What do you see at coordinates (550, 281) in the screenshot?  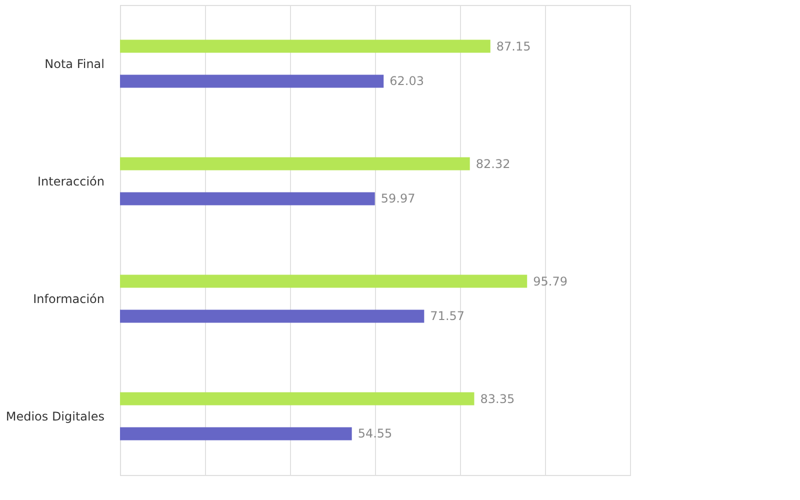 I see `data-label: 95.79` at bounding box center [550, 281].